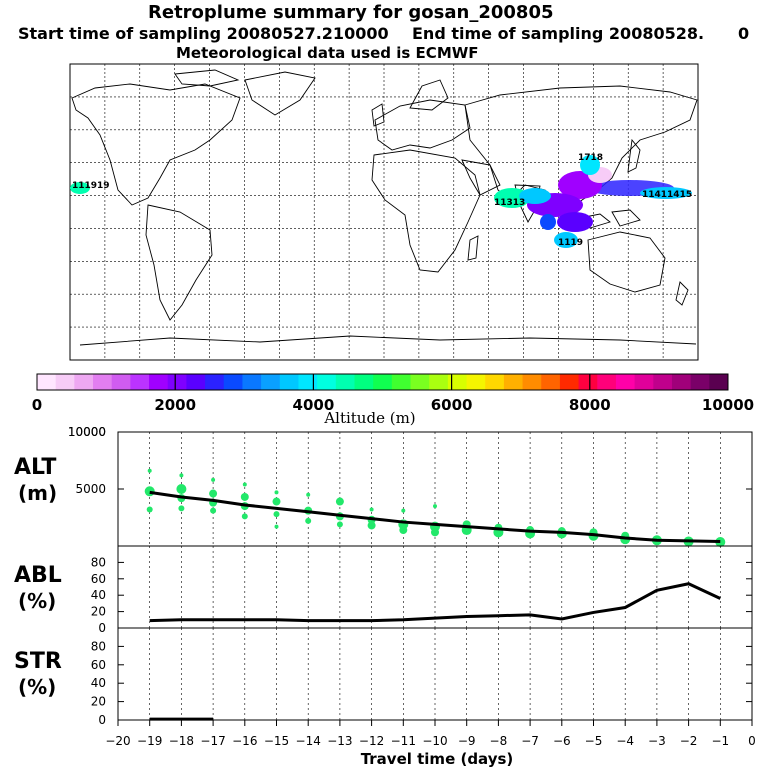  What do you see at coordinates (339, 741) in the screenshot?
I see `x-tick-label: −13` at bounding box center [339, 741].